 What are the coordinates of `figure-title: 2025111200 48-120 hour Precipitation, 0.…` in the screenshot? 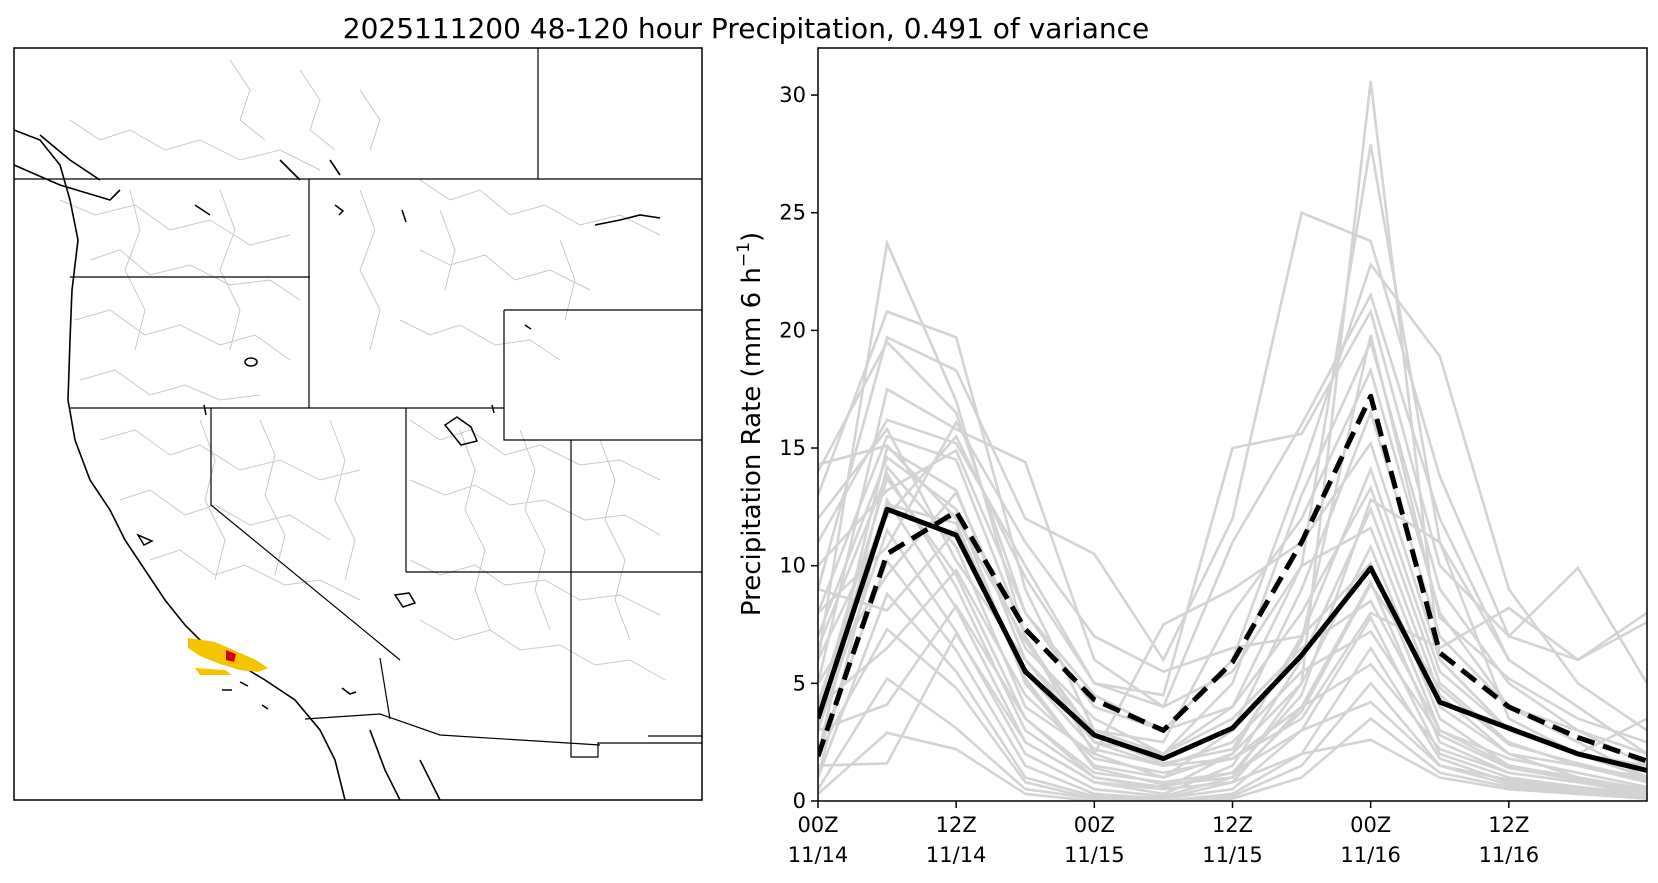 It's located at (746, 28).